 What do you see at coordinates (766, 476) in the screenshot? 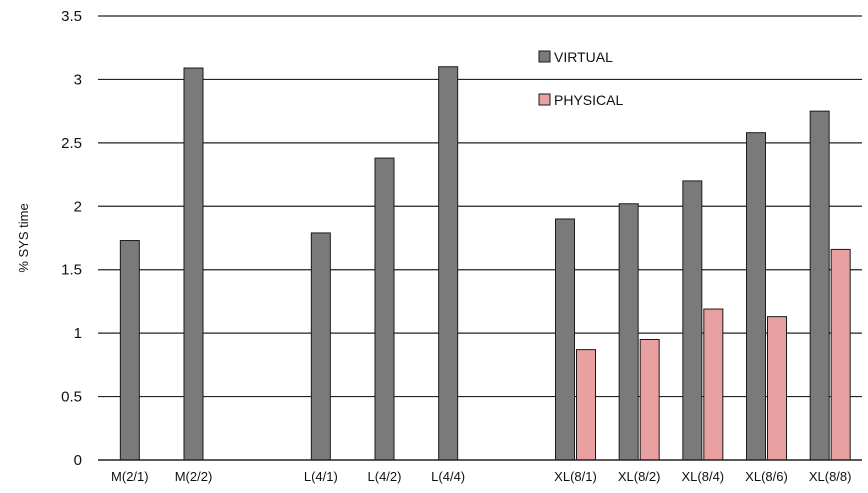
I see `x-tick-label: XL(8/6)` at bounding box center [766, 476].